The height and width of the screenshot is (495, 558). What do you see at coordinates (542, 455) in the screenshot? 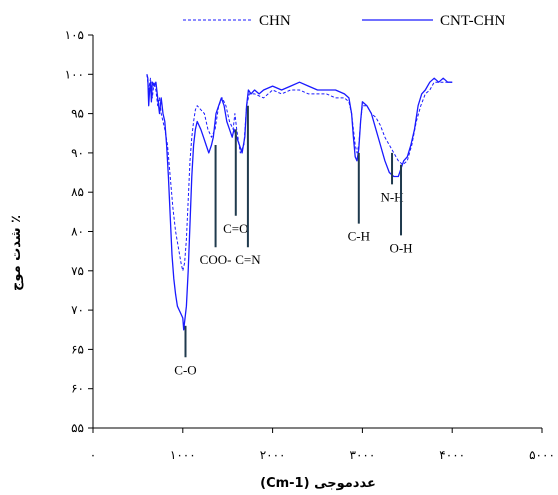
I see `x-tick-label: ۵۰۰۰` at bounding box center [542, 455].